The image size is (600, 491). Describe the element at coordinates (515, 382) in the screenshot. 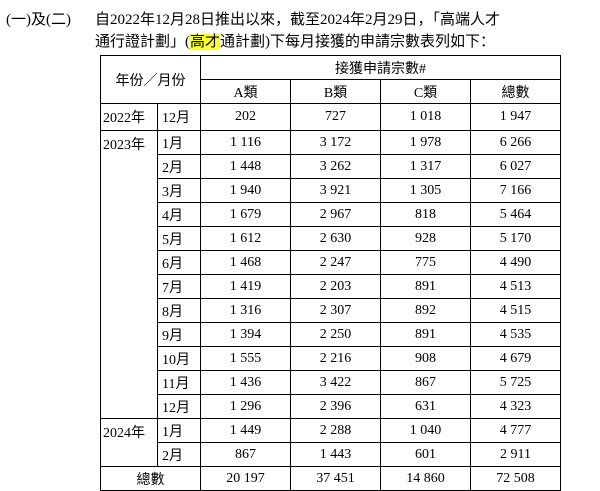

I see `value-cell: 5 725` at that location.